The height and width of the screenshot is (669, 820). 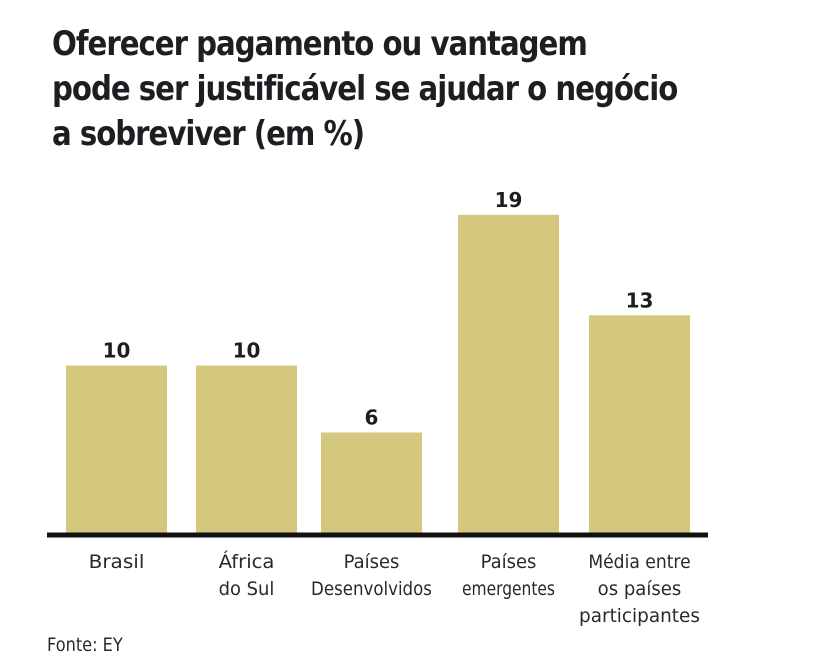 What do you see at coordinates (85, 645) in the screenshot?
I see `source-note: Fonte: EY` at bounding box center [85, 645].